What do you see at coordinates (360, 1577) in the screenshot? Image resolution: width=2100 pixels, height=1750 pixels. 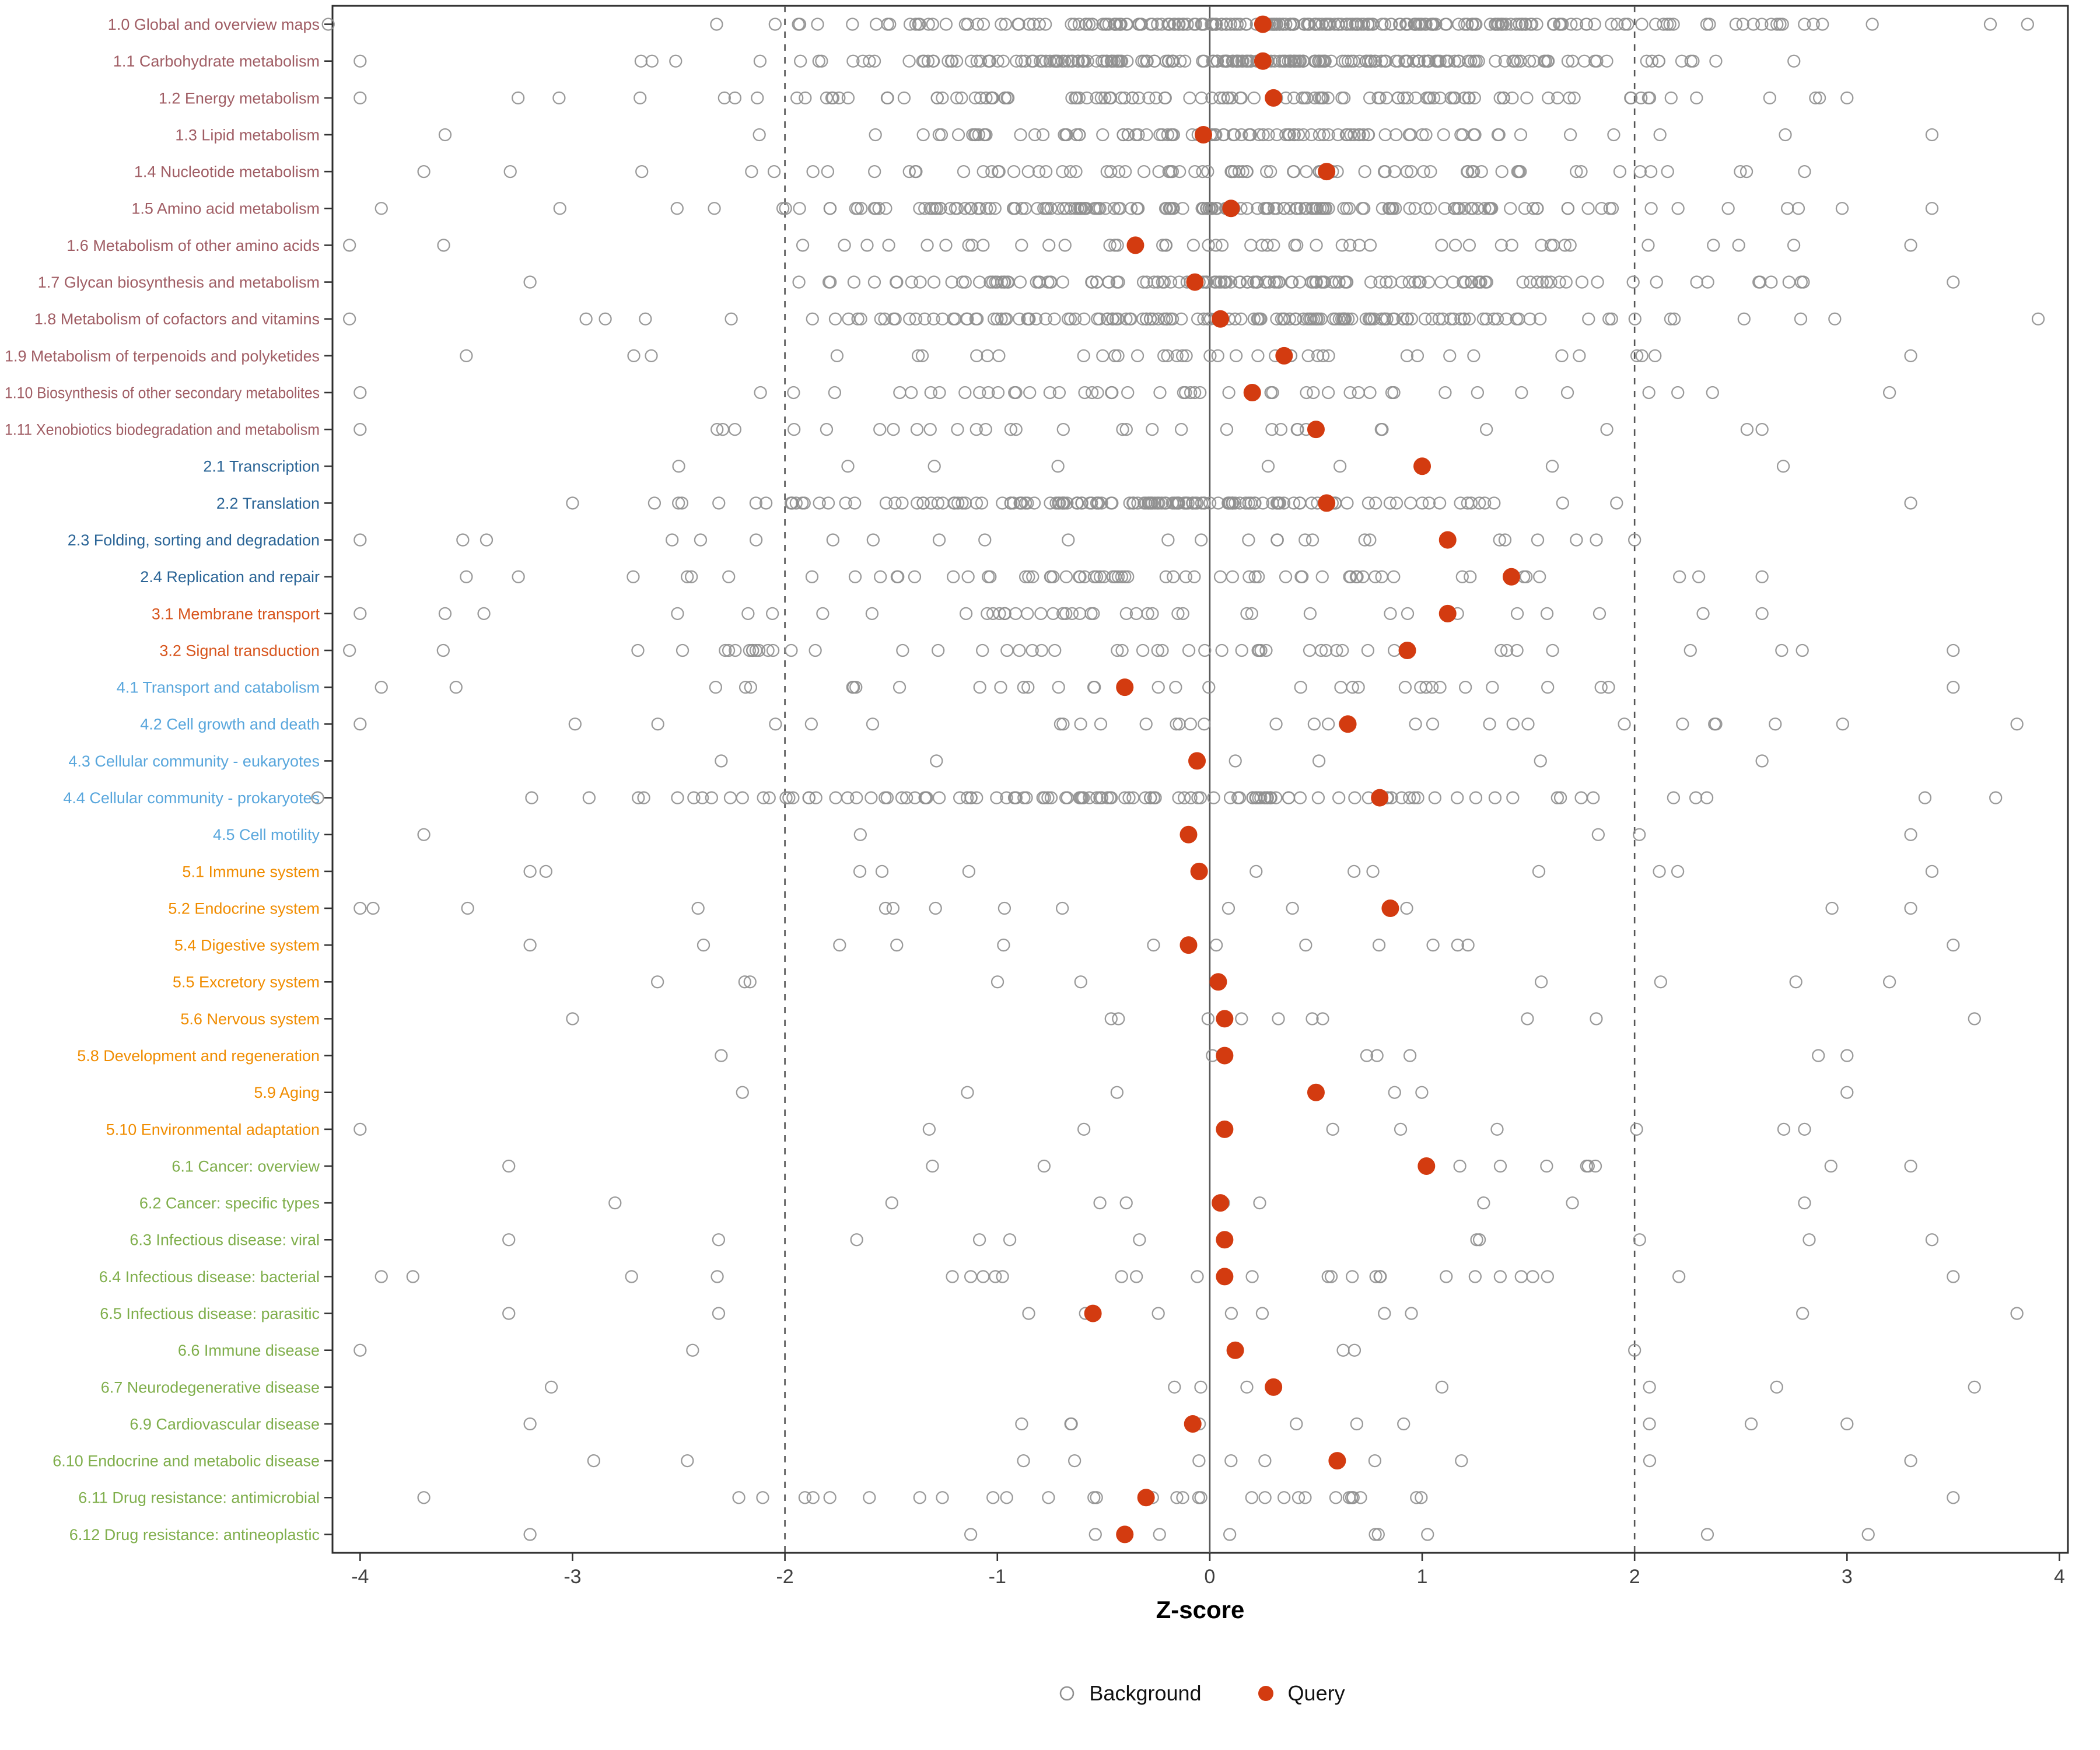 I see `x-tick-label: -4` at bounding box center [360, 1577].